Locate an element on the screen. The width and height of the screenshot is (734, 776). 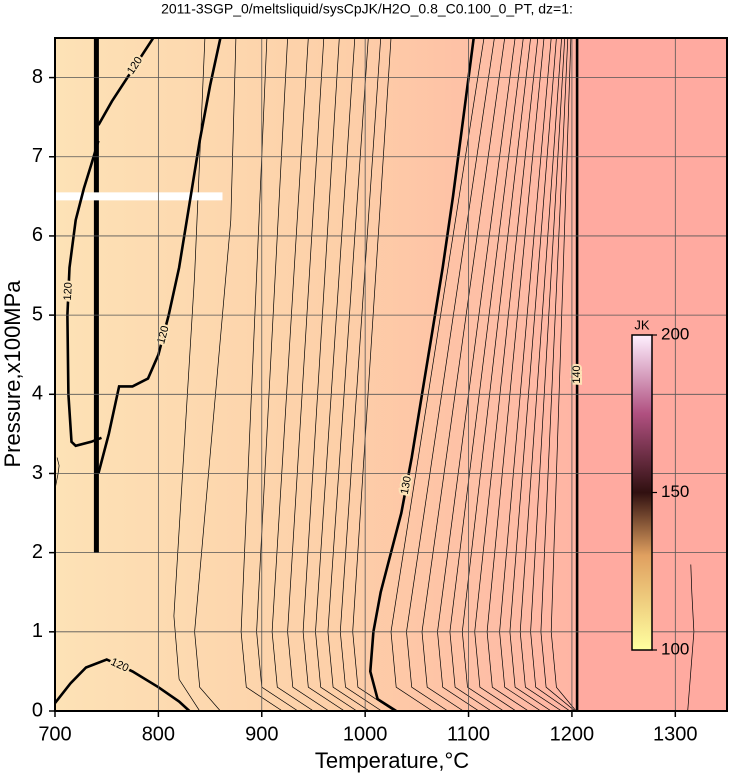
y-tick-label: 2 is located at coordinates (37, 552).